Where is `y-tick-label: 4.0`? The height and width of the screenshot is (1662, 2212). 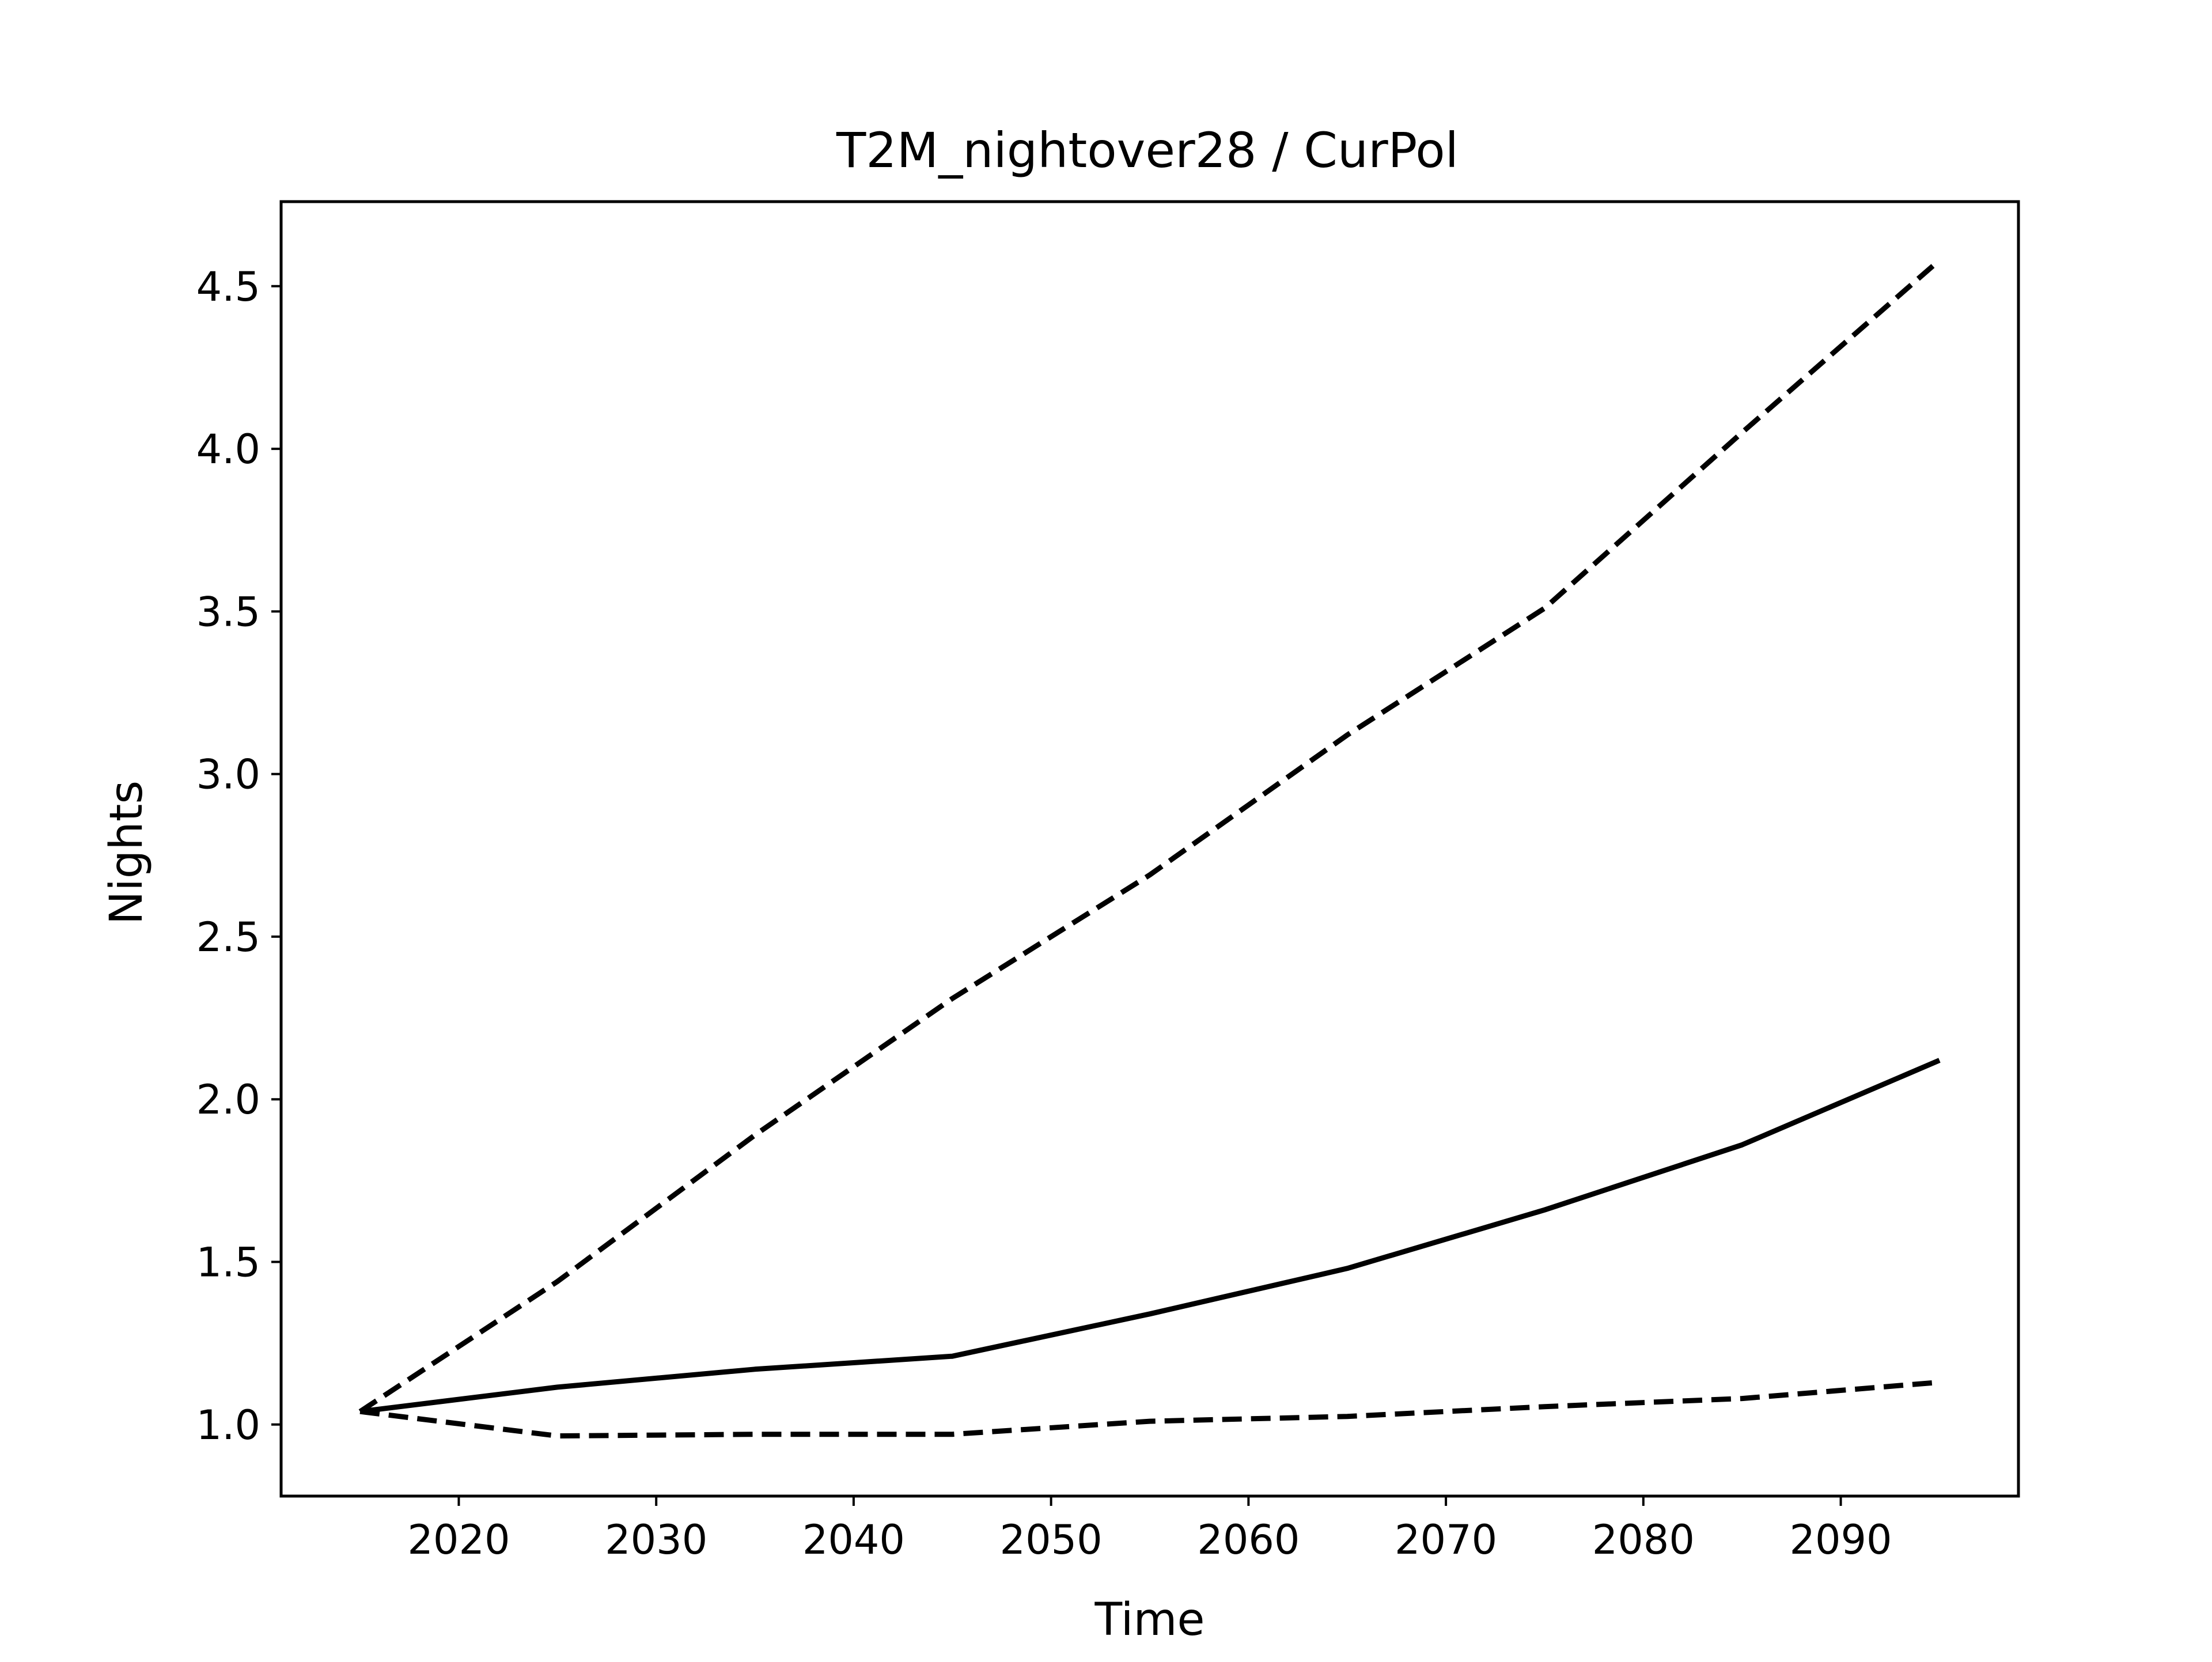
y-tick-label: 4.0 is located at coordinates (228, 450).